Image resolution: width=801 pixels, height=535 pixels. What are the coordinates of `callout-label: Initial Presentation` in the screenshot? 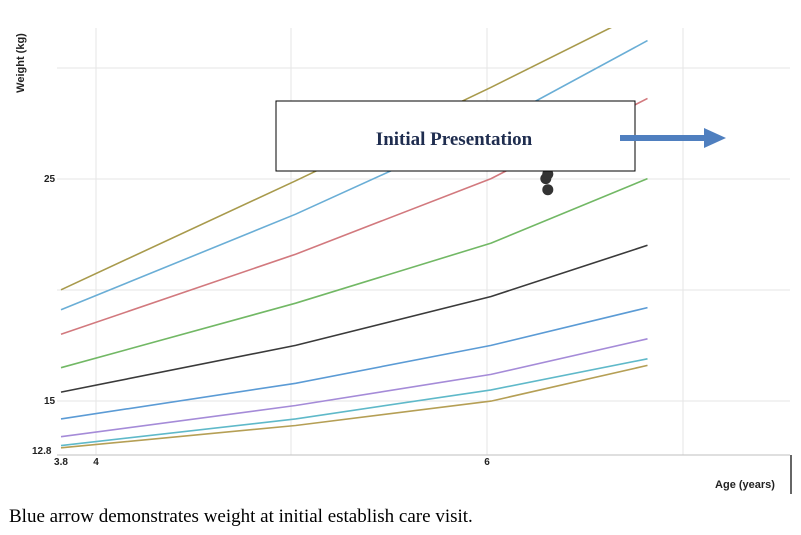 It's located at (454, 139).